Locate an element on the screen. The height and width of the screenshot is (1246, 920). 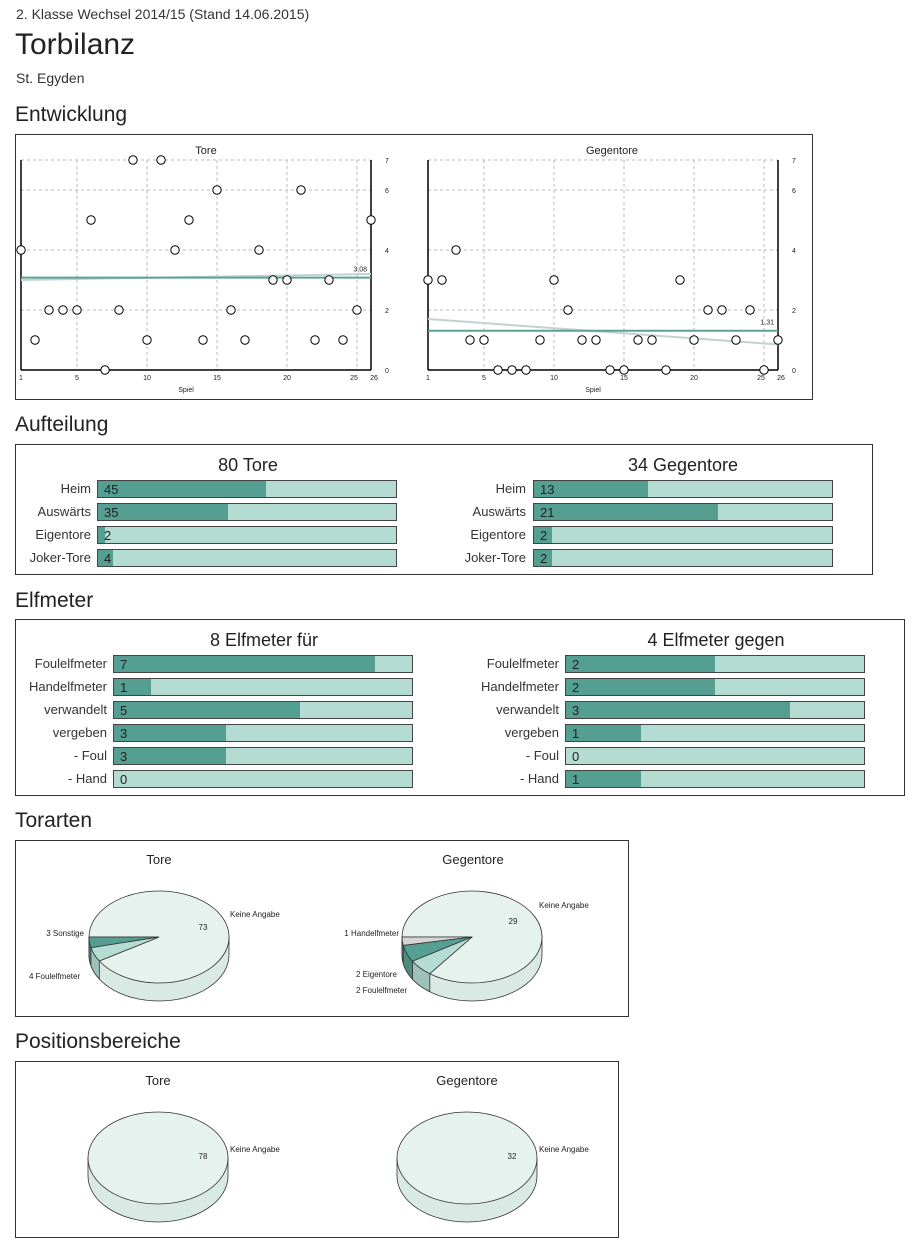
average-label: 3,08 is located at coordinates (360, 270).